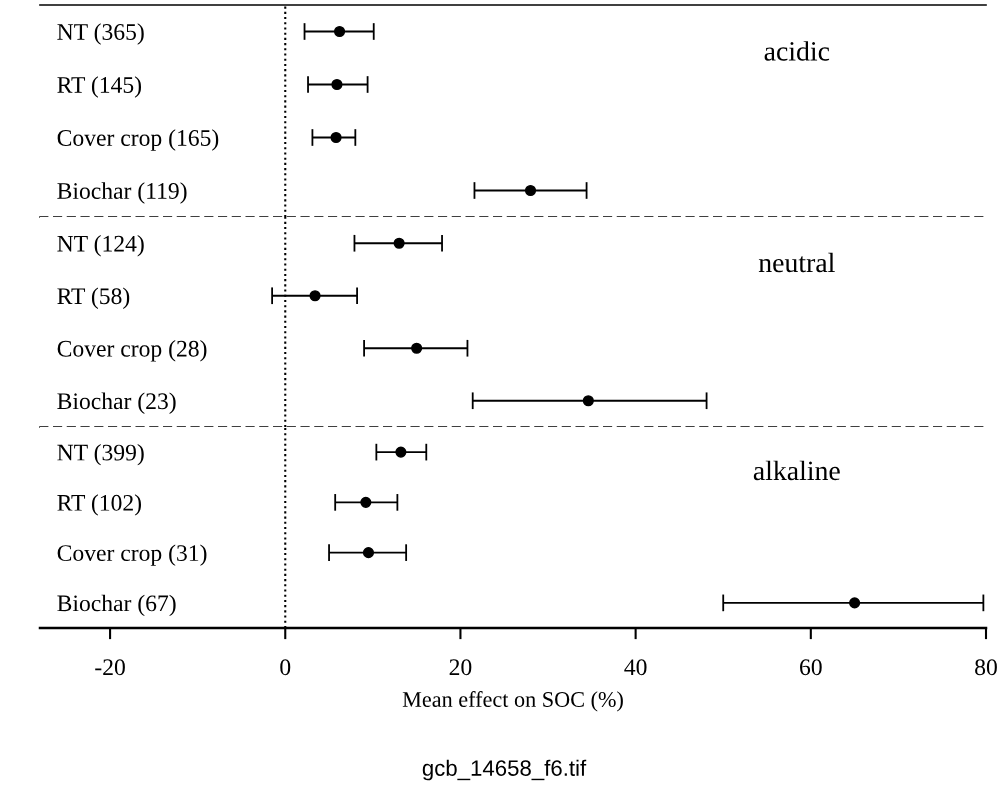 This screenshot has height=808, width=1008. Describe the element at coordinates (512, 701) in the screenshot. I see `x-axis-title: Mean effect on SOC (%)` at that location.